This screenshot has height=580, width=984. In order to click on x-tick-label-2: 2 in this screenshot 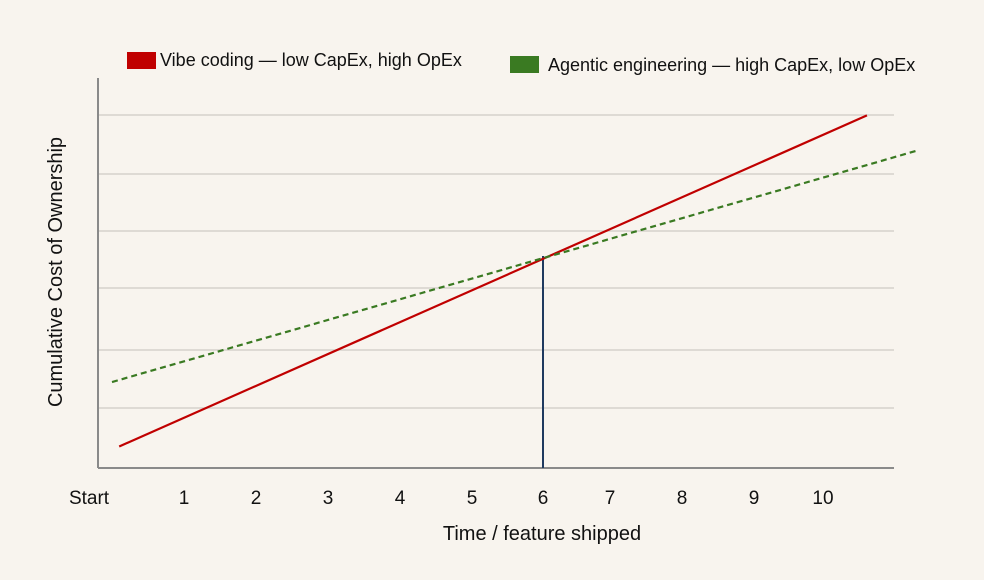, I will do `click(256, 498)`.